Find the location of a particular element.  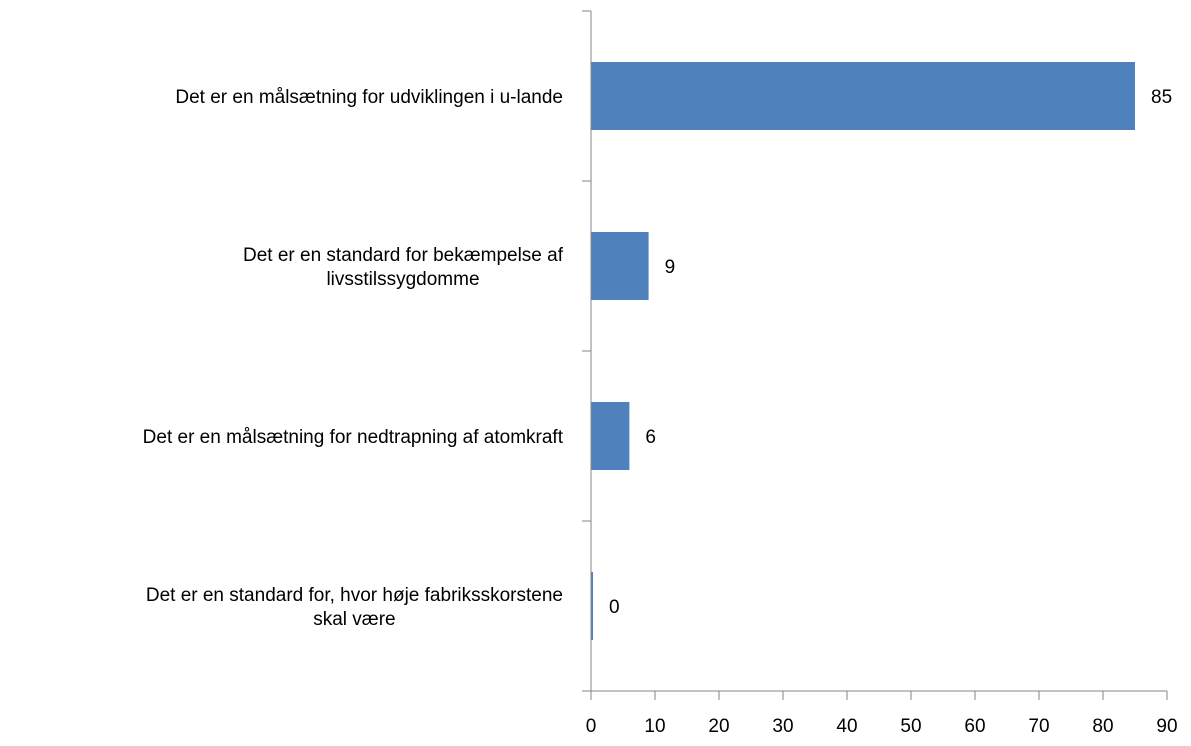

x-tick-label: 0 is located at coordinates (591, 726).